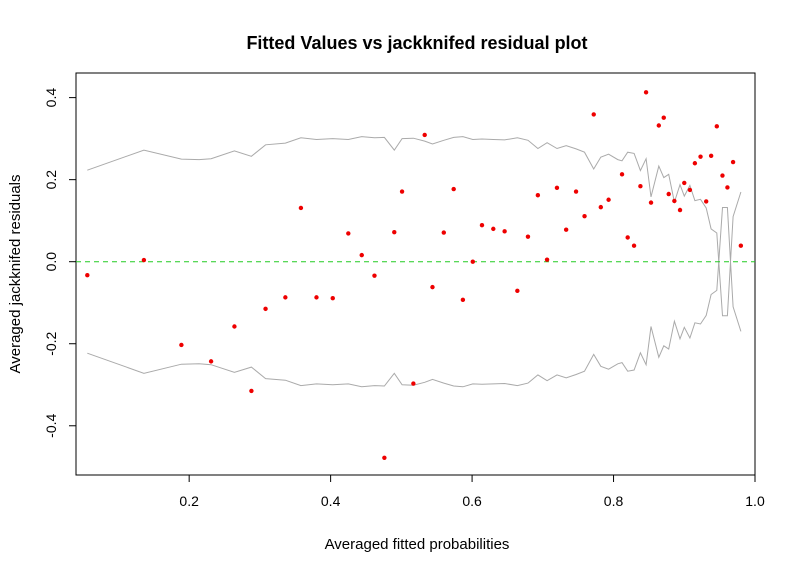 This screenshot has height=572, width=796. What do you see at coordinates (51, 426) in the screenshot?
I see `y-tick-label: -0.4` at bounding box center [51, 426].